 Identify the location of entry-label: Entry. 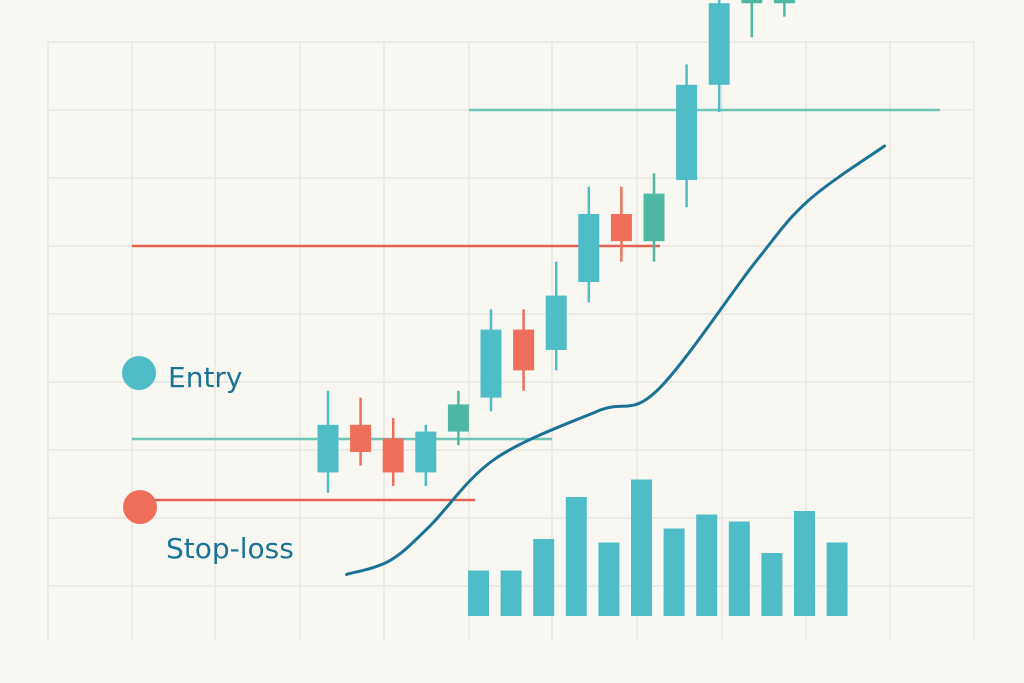
(205, 377).